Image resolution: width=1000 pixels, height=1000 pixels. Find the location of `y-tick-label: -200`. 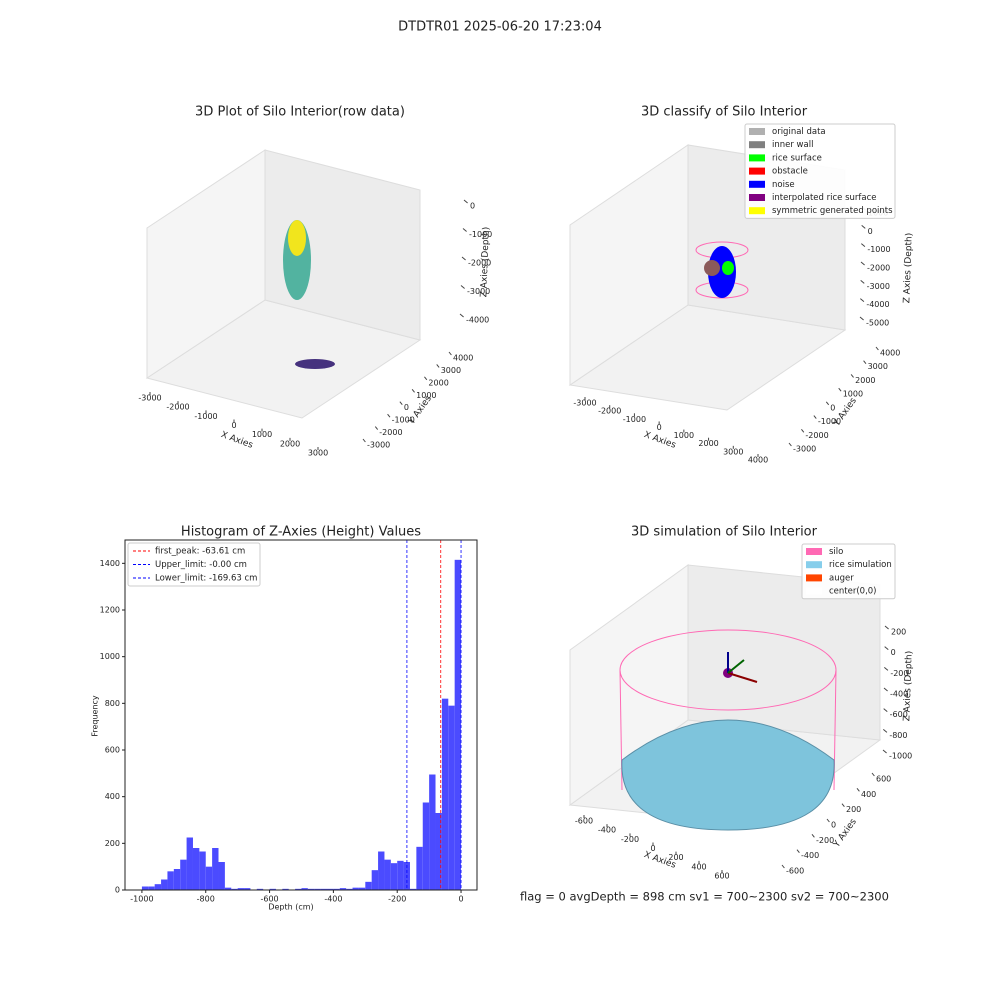

y-tick-label: -200 is located at coordinates (825, 840).